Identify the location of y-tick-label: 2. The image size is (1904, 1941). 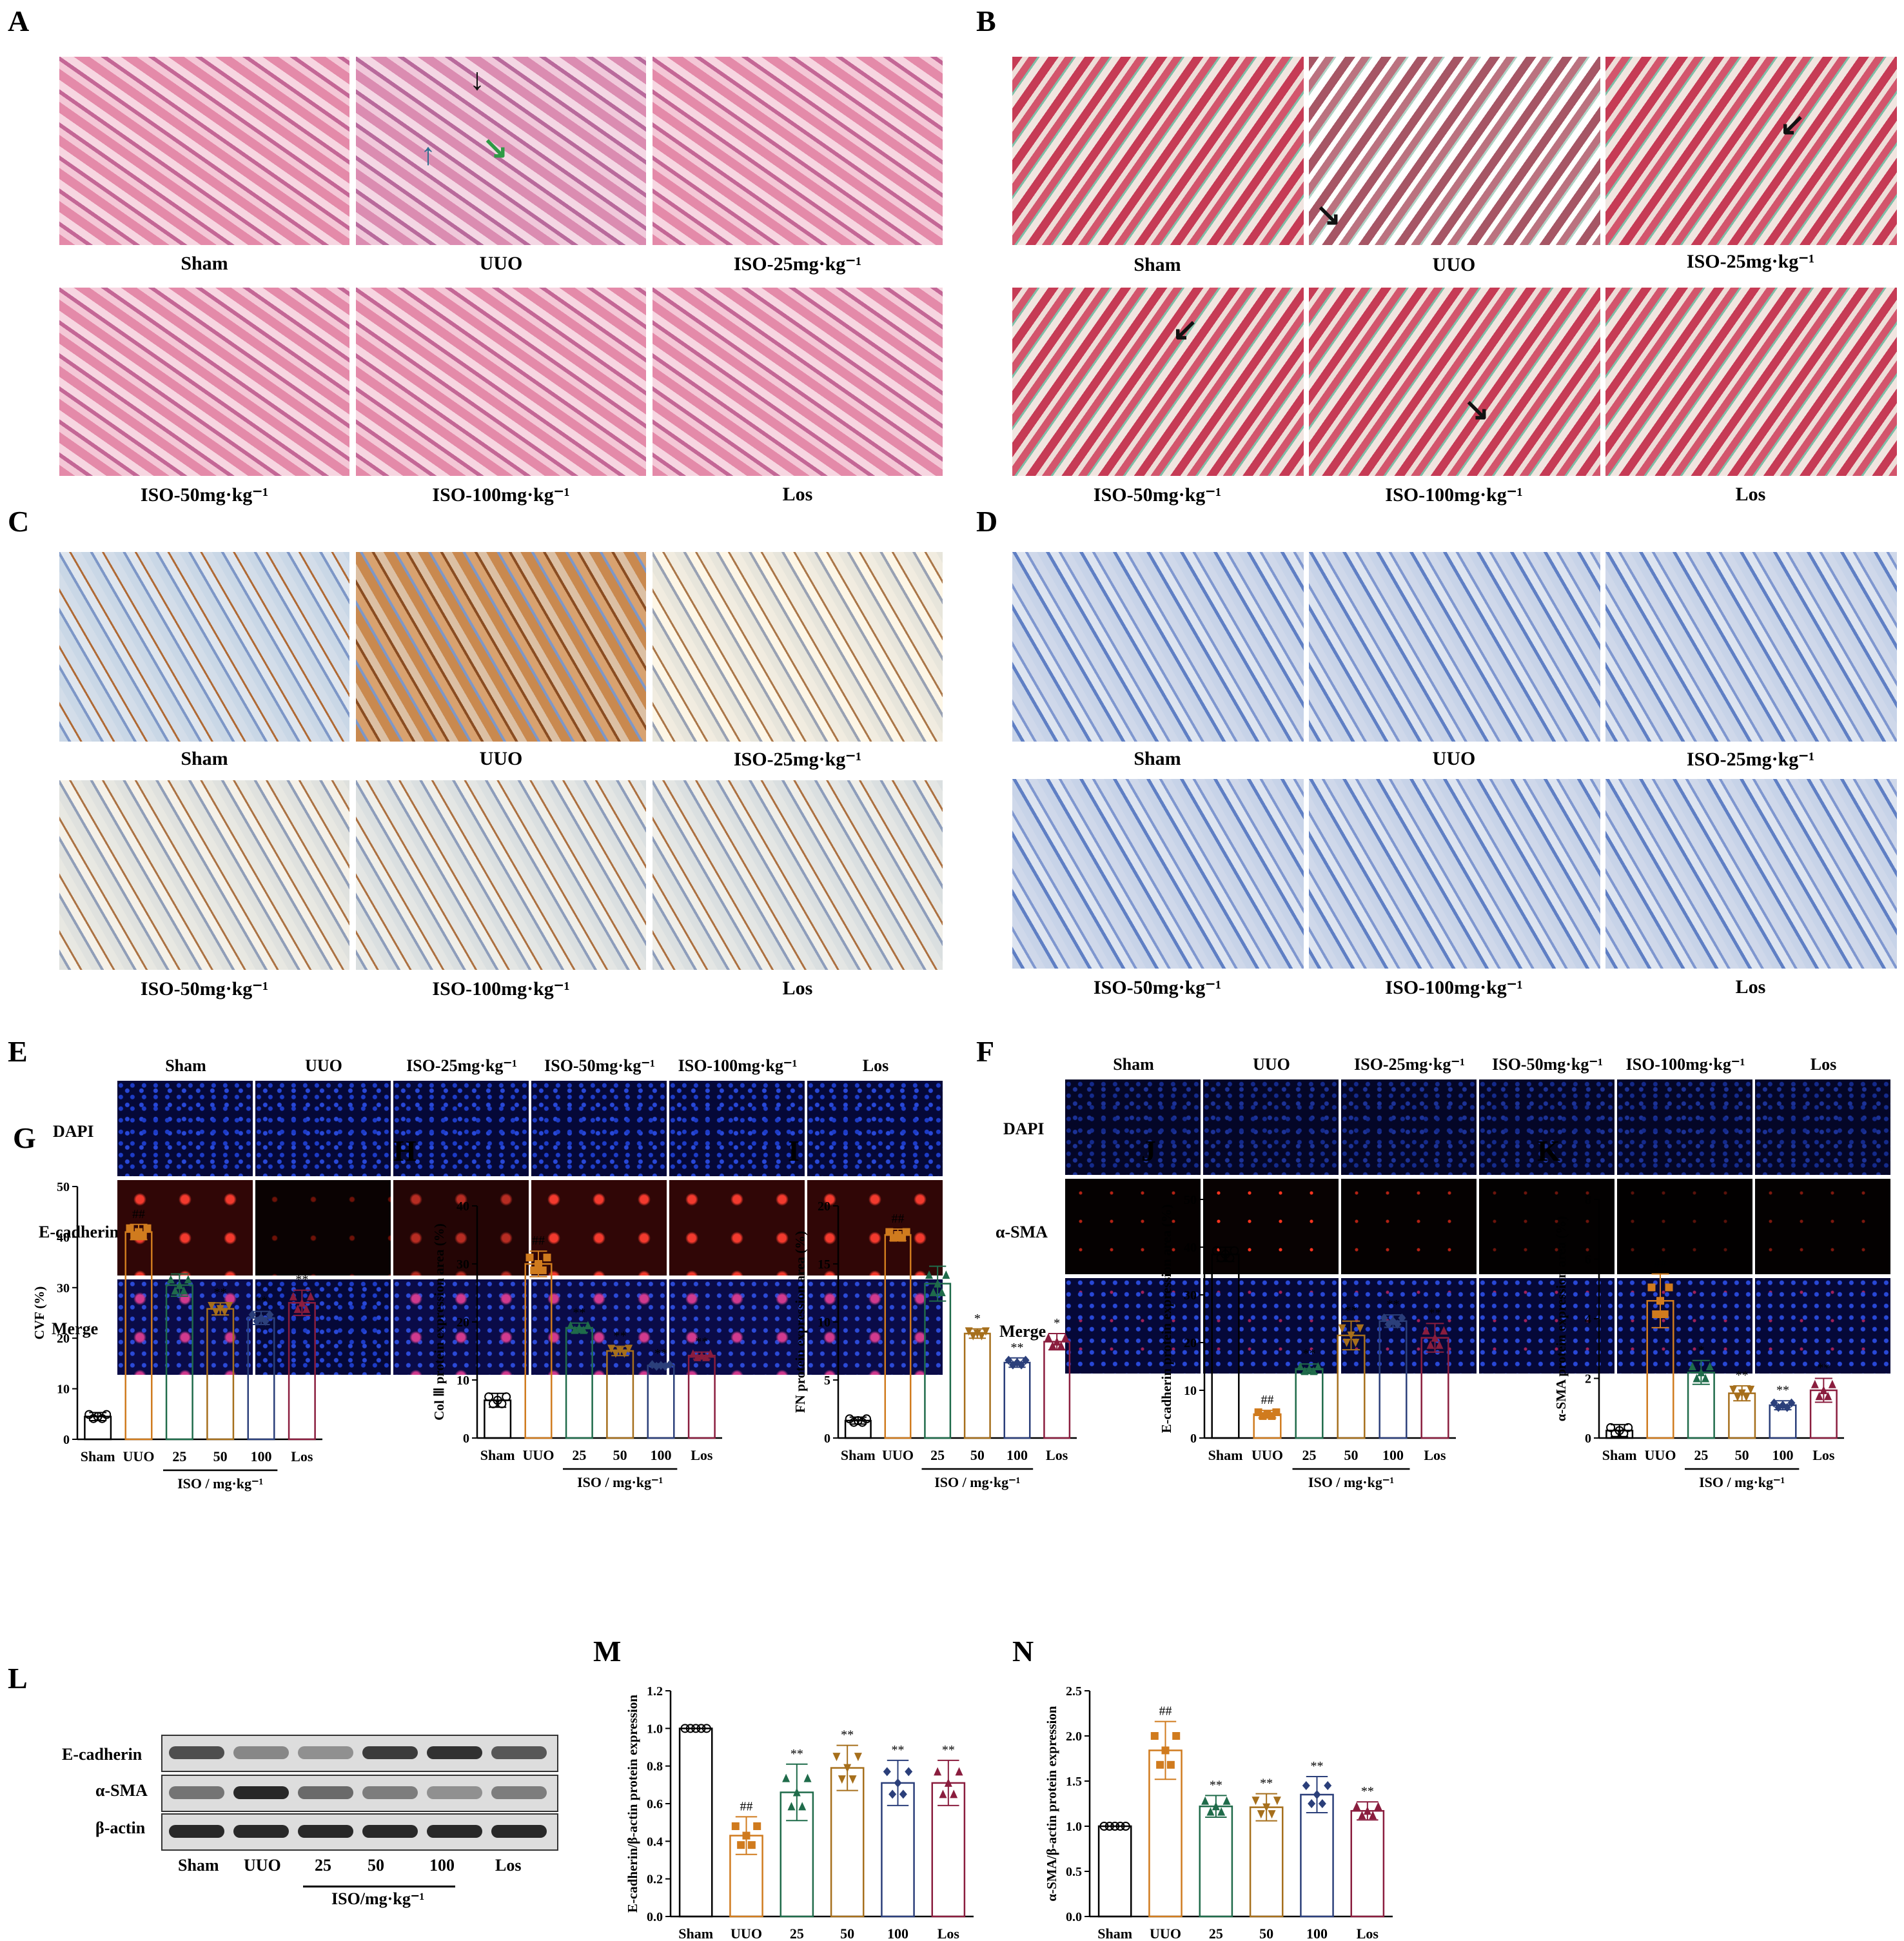
(1588, 1379).